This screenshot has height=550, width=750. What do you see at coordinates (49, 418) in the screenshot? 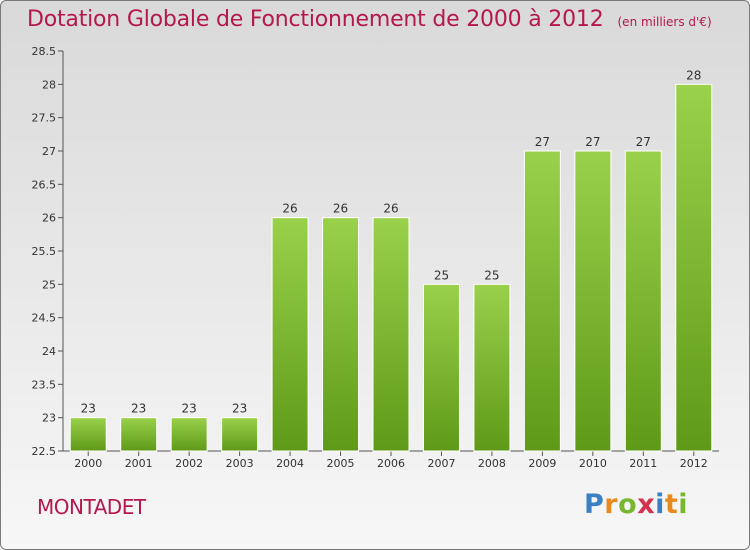
I see `y-tick-label: 23` at bounding box center [49, 418].